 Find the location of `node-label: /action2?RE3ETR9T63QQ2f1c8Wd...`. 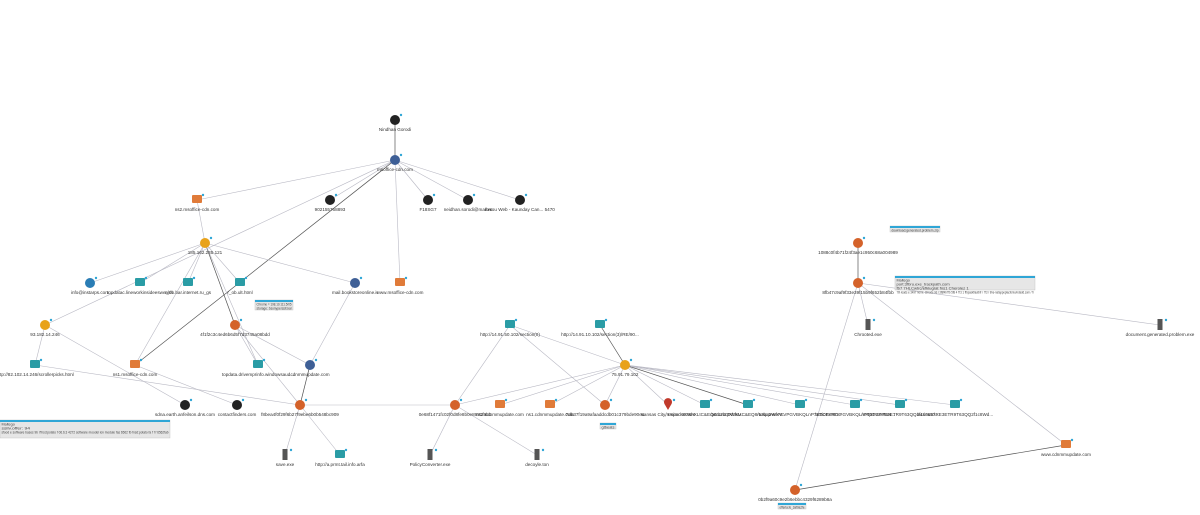

node-label: /action2?RE3ETR9T63QQ2f1c8Wd... is located at coordinates (955, 414).